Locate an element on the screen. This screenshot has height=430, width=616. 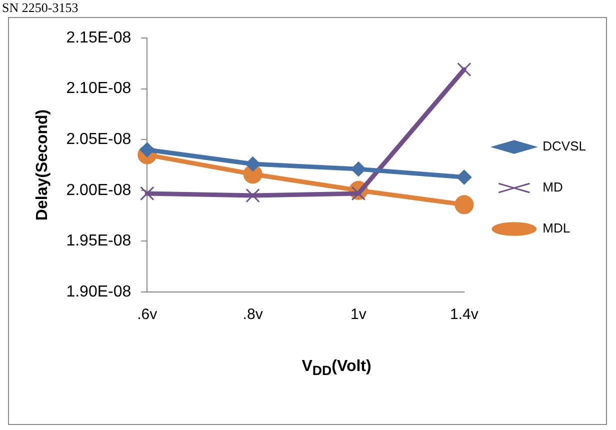
y-tick-label: 2.05E-08 is located at coordinates (99, 139).